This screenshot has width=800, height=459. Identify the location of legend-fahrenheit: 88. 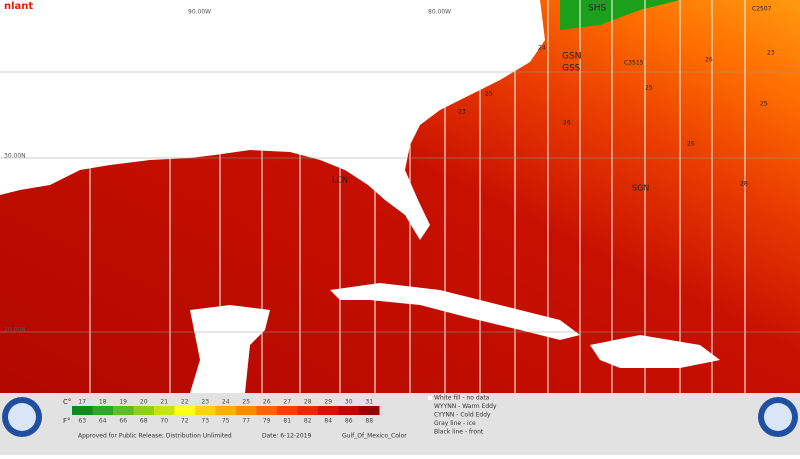
(369, 421).